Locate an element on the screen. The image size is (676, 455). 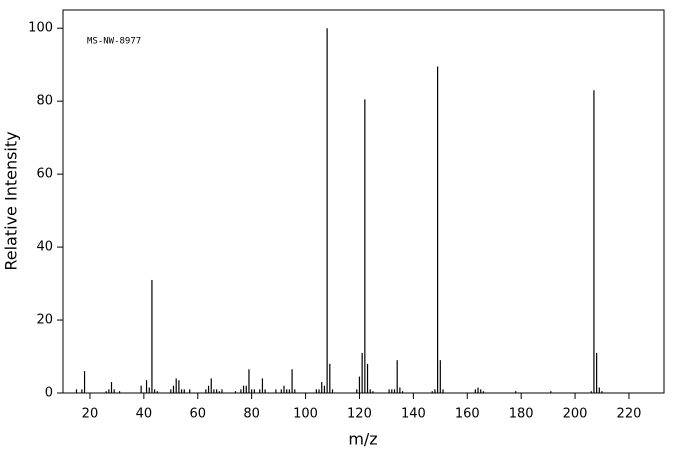
annotation: MS-NW-8977 is located at coordinates (114, 42).